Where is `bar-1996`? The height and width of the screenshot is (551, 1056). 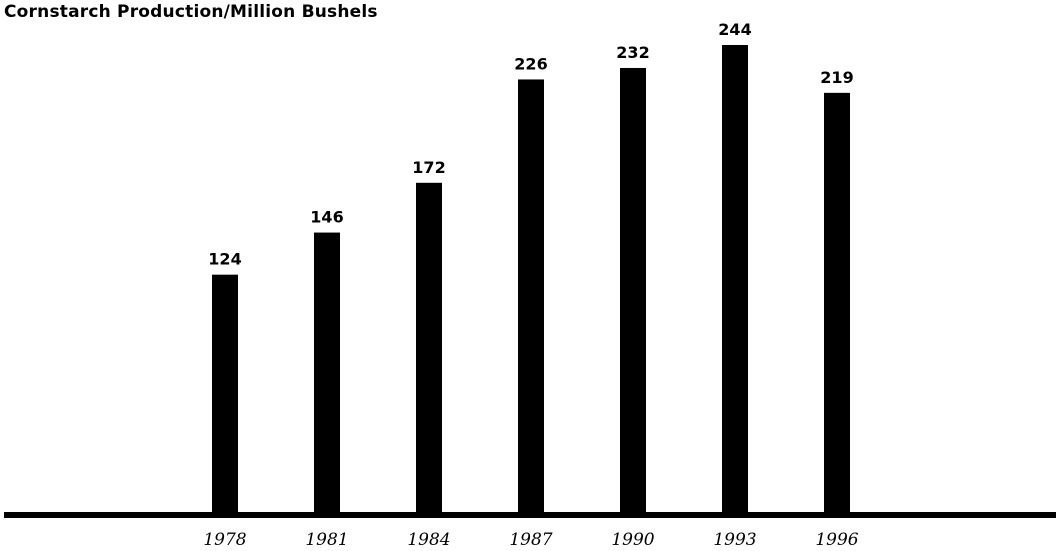
bar-1996 is located at coordinates (837, 303).